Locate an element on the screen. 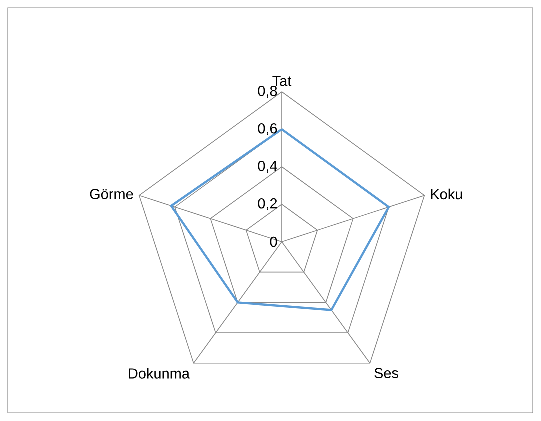 This screenshot has width=541, height=421. y-tick-label: 0,8 is located at coordinates (268, 92).